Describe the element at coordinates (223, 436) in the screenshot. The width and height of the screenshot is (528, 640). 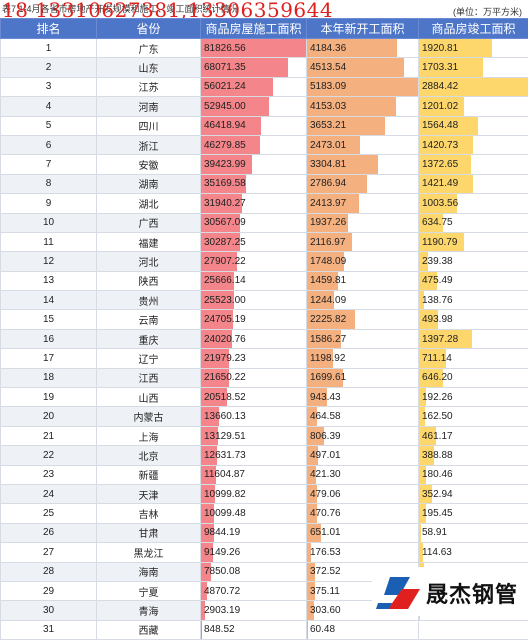
I see `construction-value: 13129.51` at that location.